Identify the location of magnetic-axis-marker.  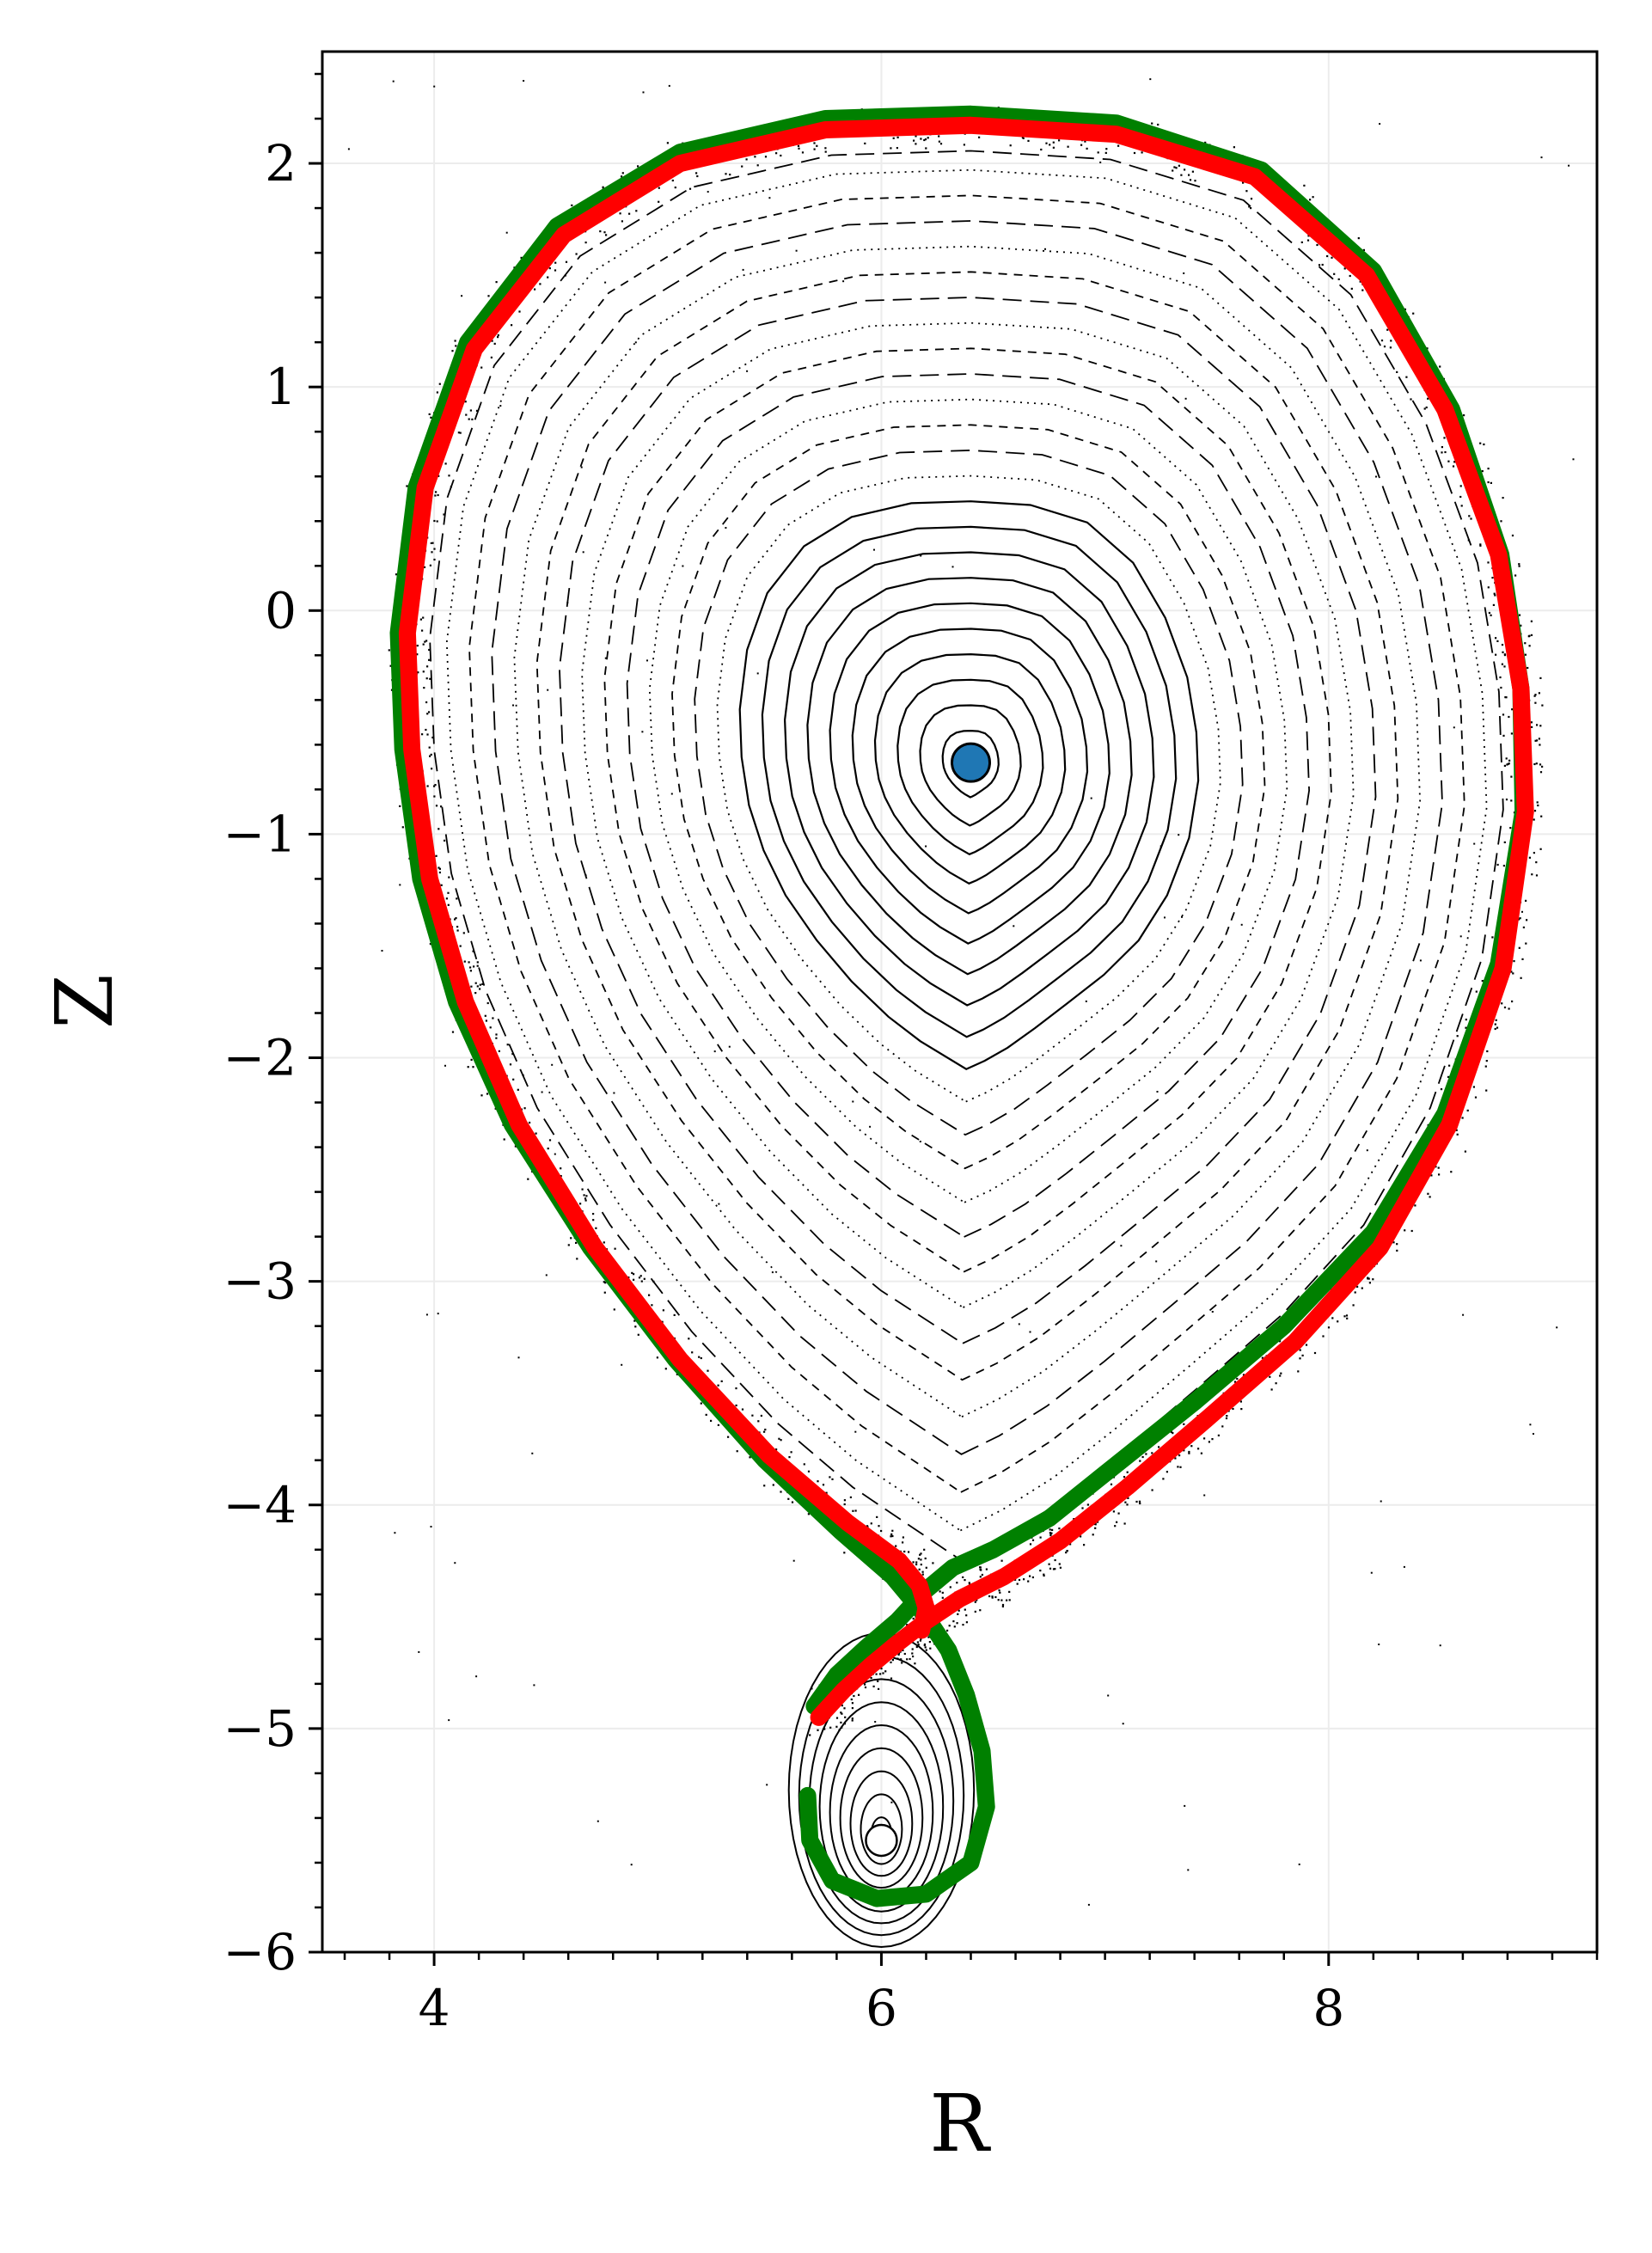
(972, 762).